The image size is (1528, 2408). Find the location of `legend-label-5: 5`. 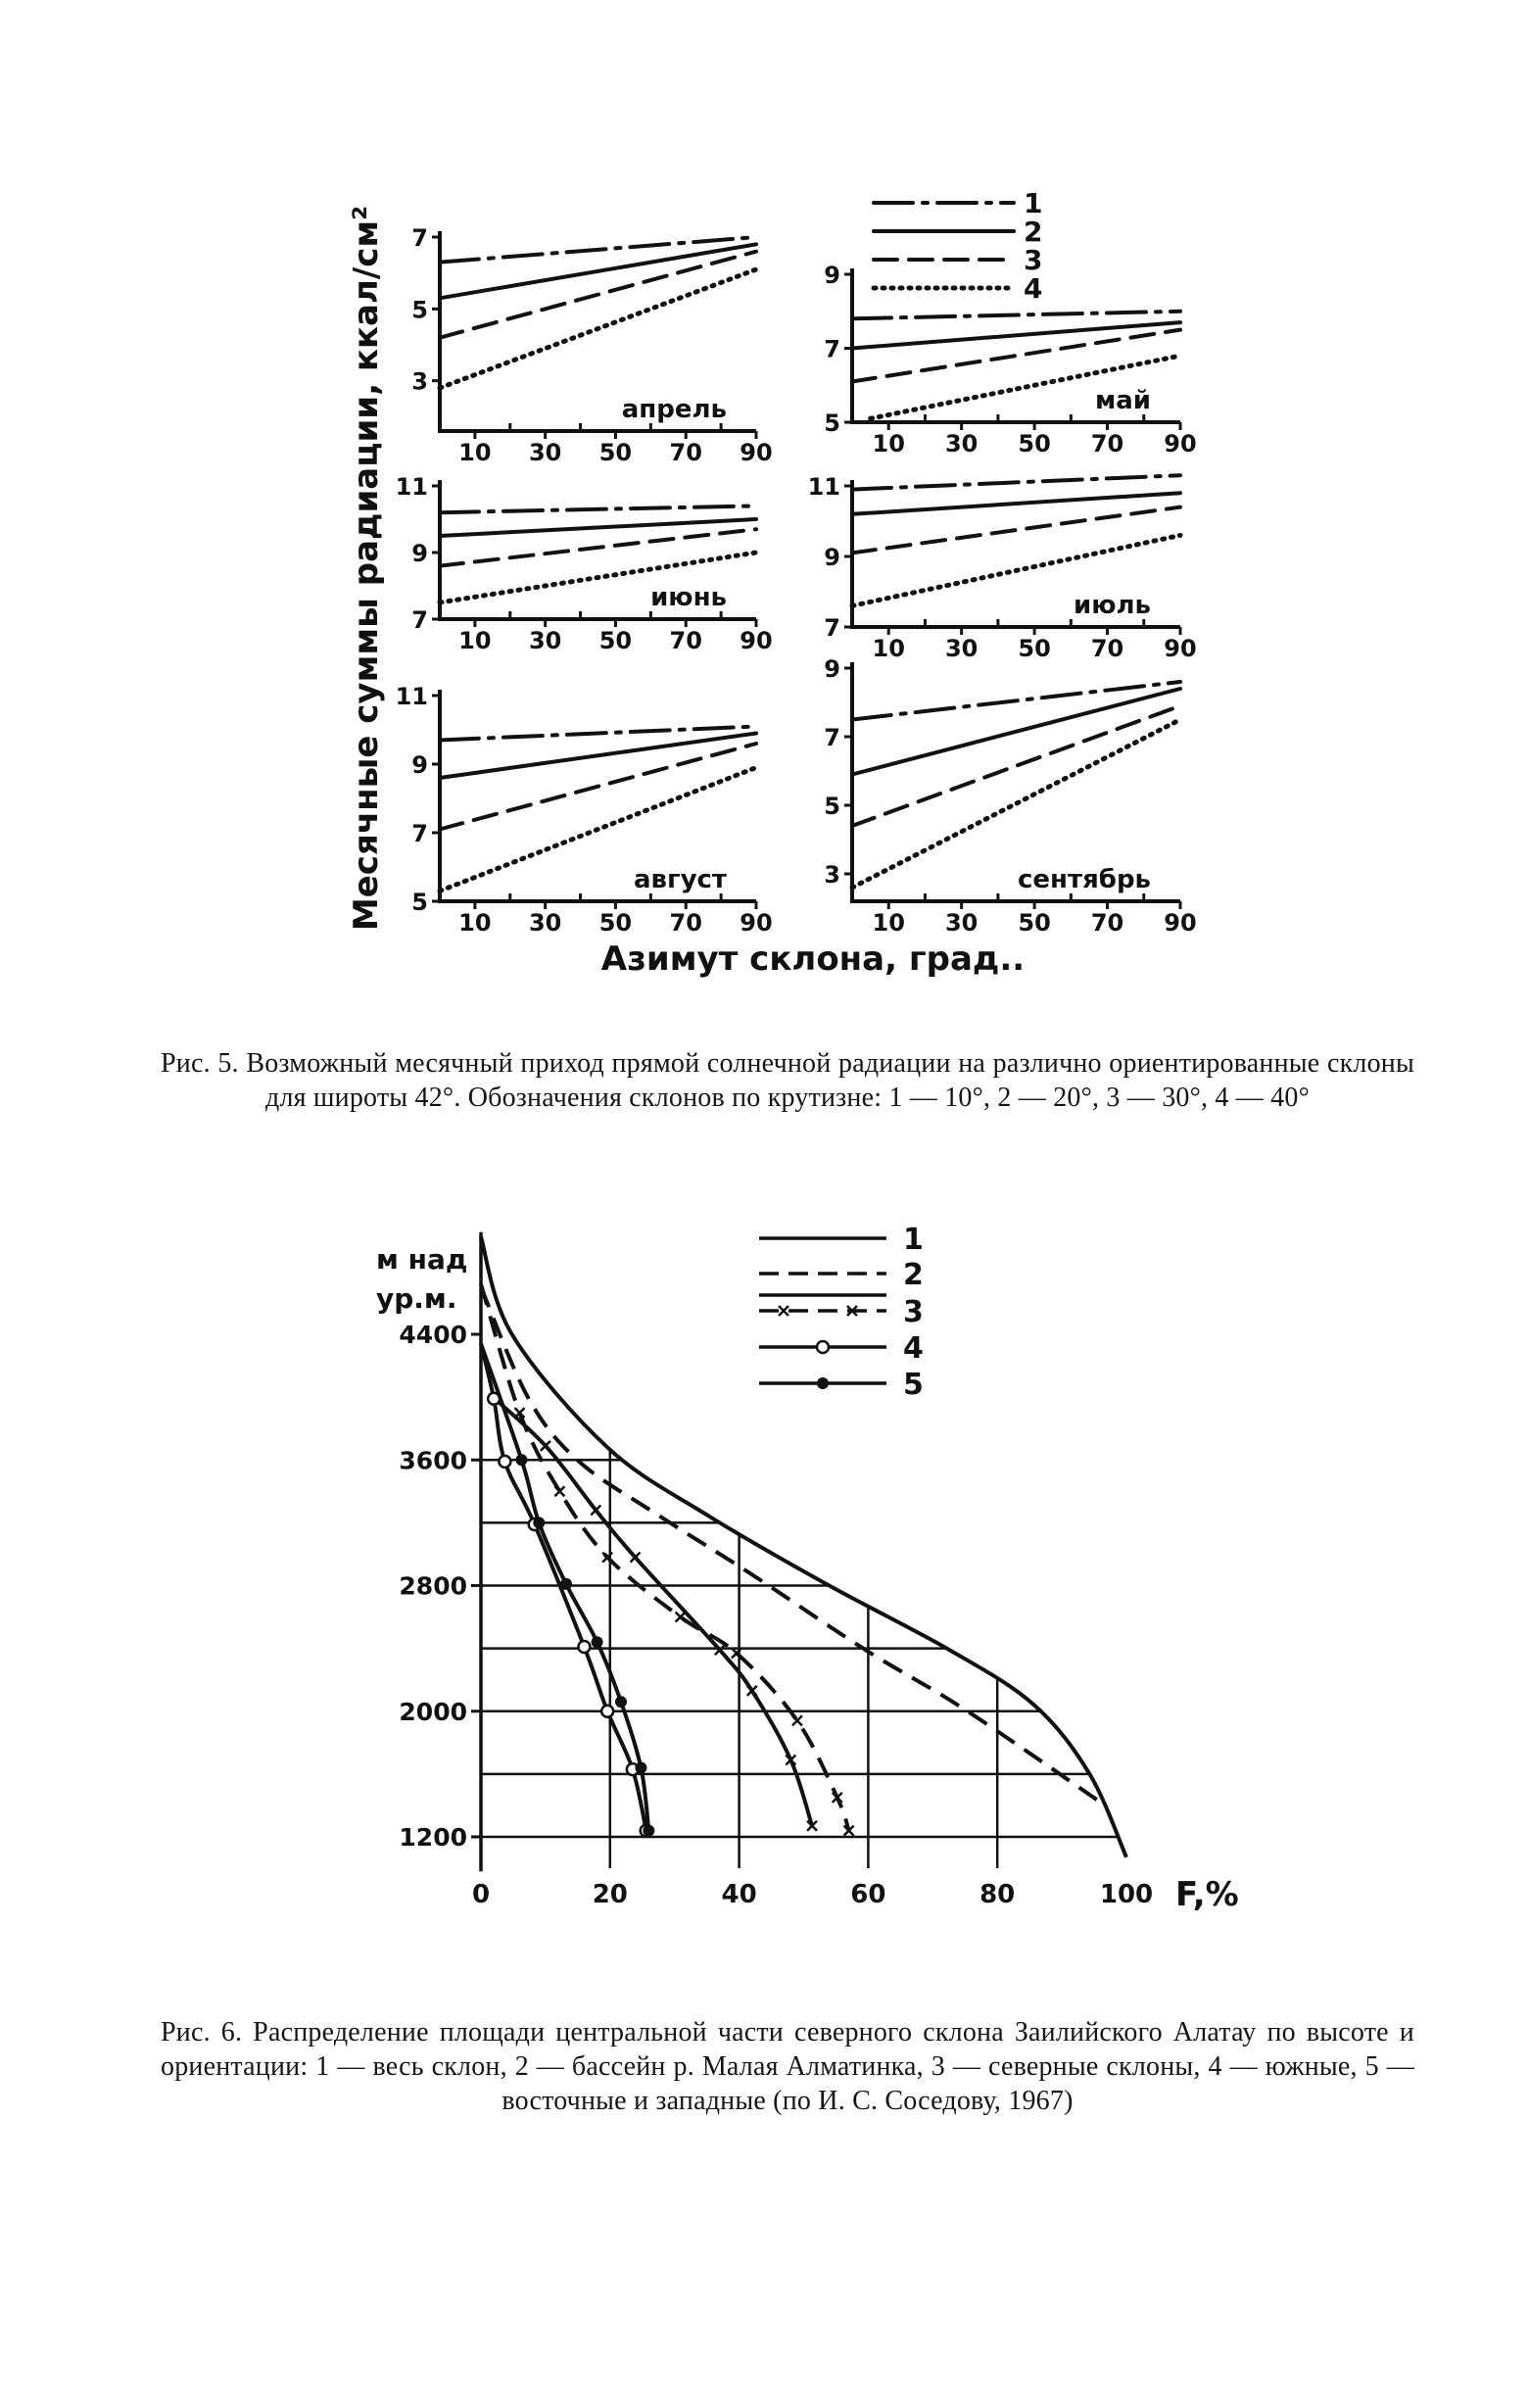

legend-label-5: 5 is located at coordinates (913, 1385).